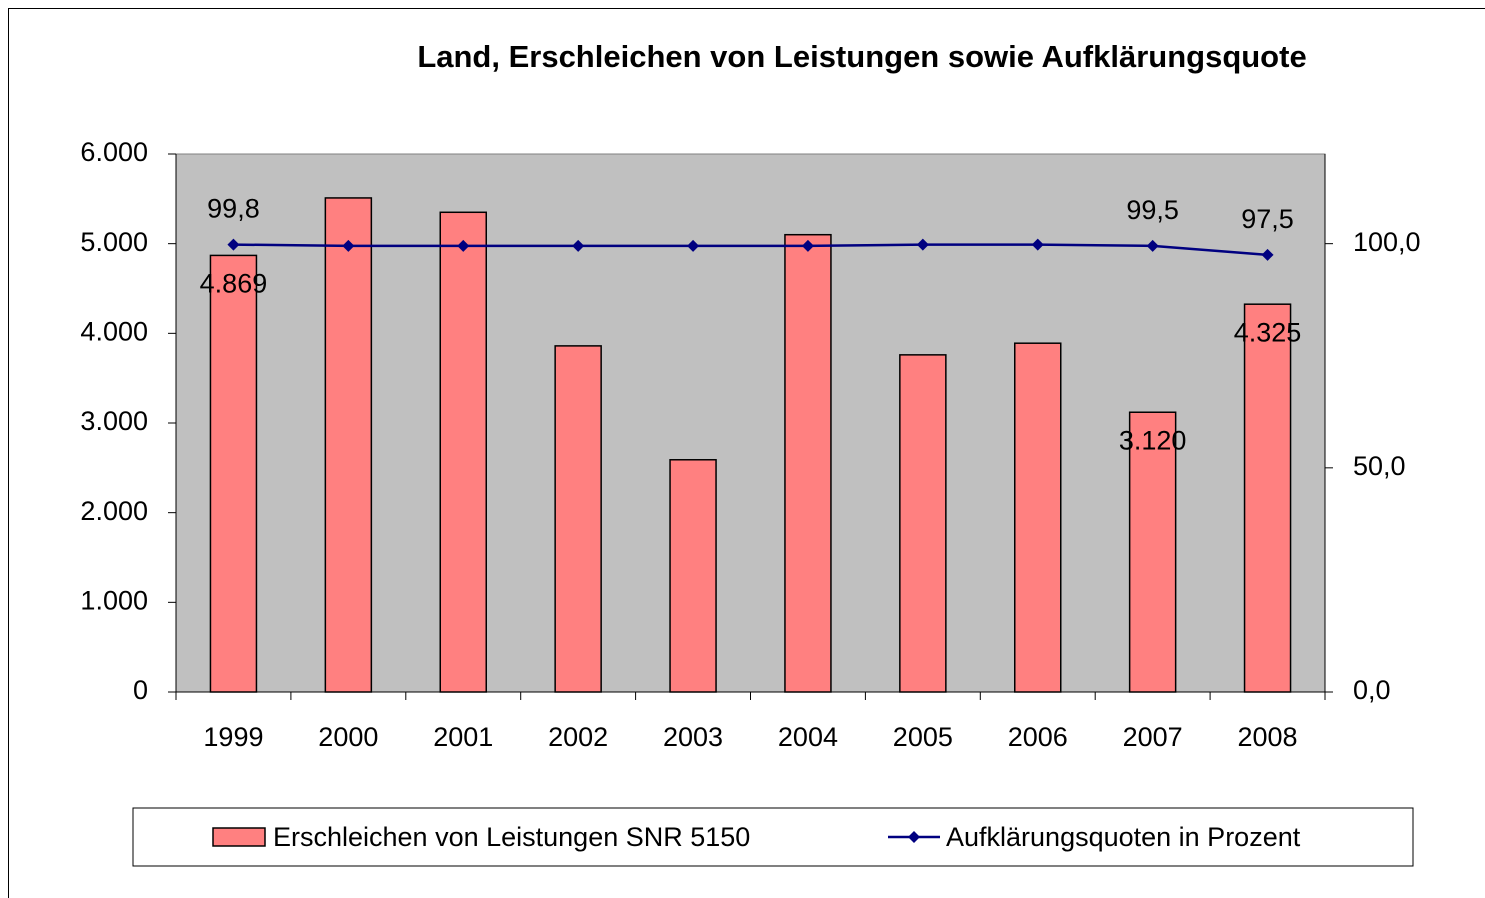  Describe the element at coordinates (239, 837) in the screenshot. I see `legend-swatch` at that location.